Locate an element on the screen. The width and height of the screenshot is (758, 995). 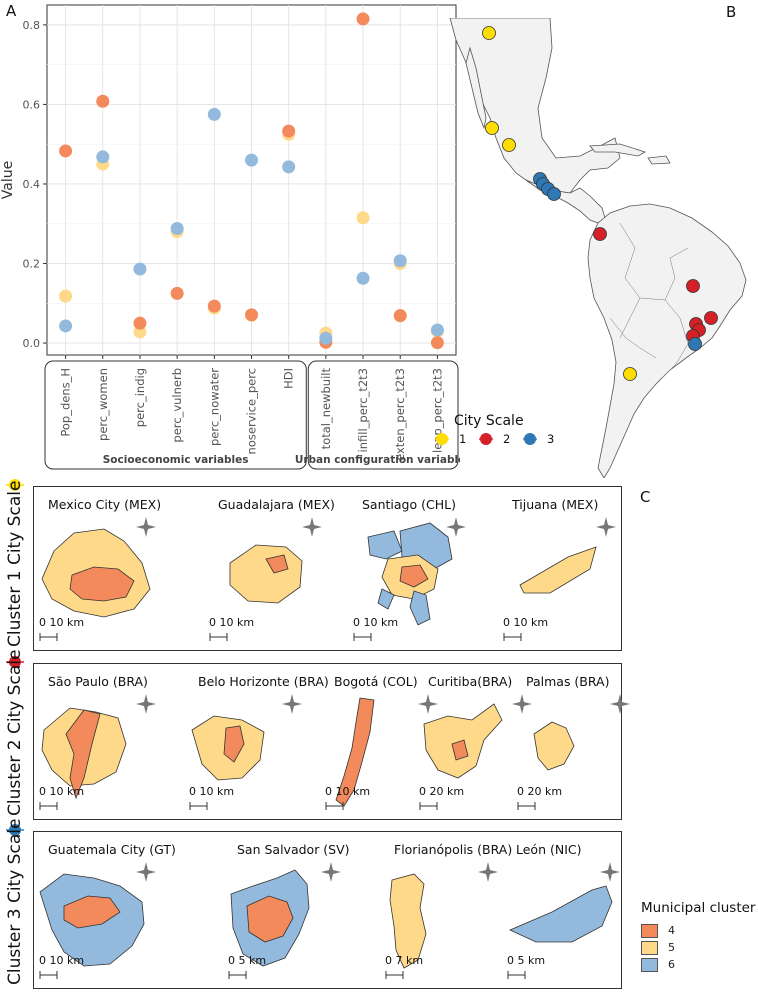
city-name: Belo Horizonte (BRA) is located at coordinates (263, 681).